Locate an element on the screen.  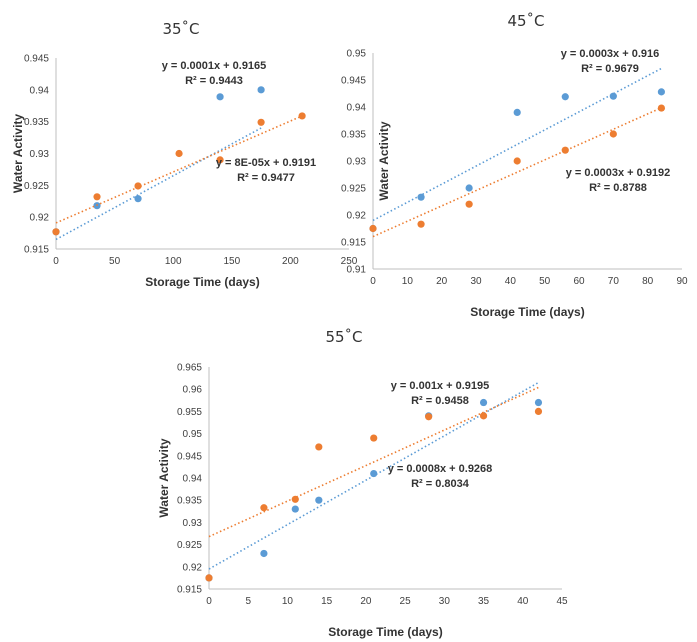
trendline-equation: y = 0.0008x + 0.9268 is located at coordinates (440, 469).